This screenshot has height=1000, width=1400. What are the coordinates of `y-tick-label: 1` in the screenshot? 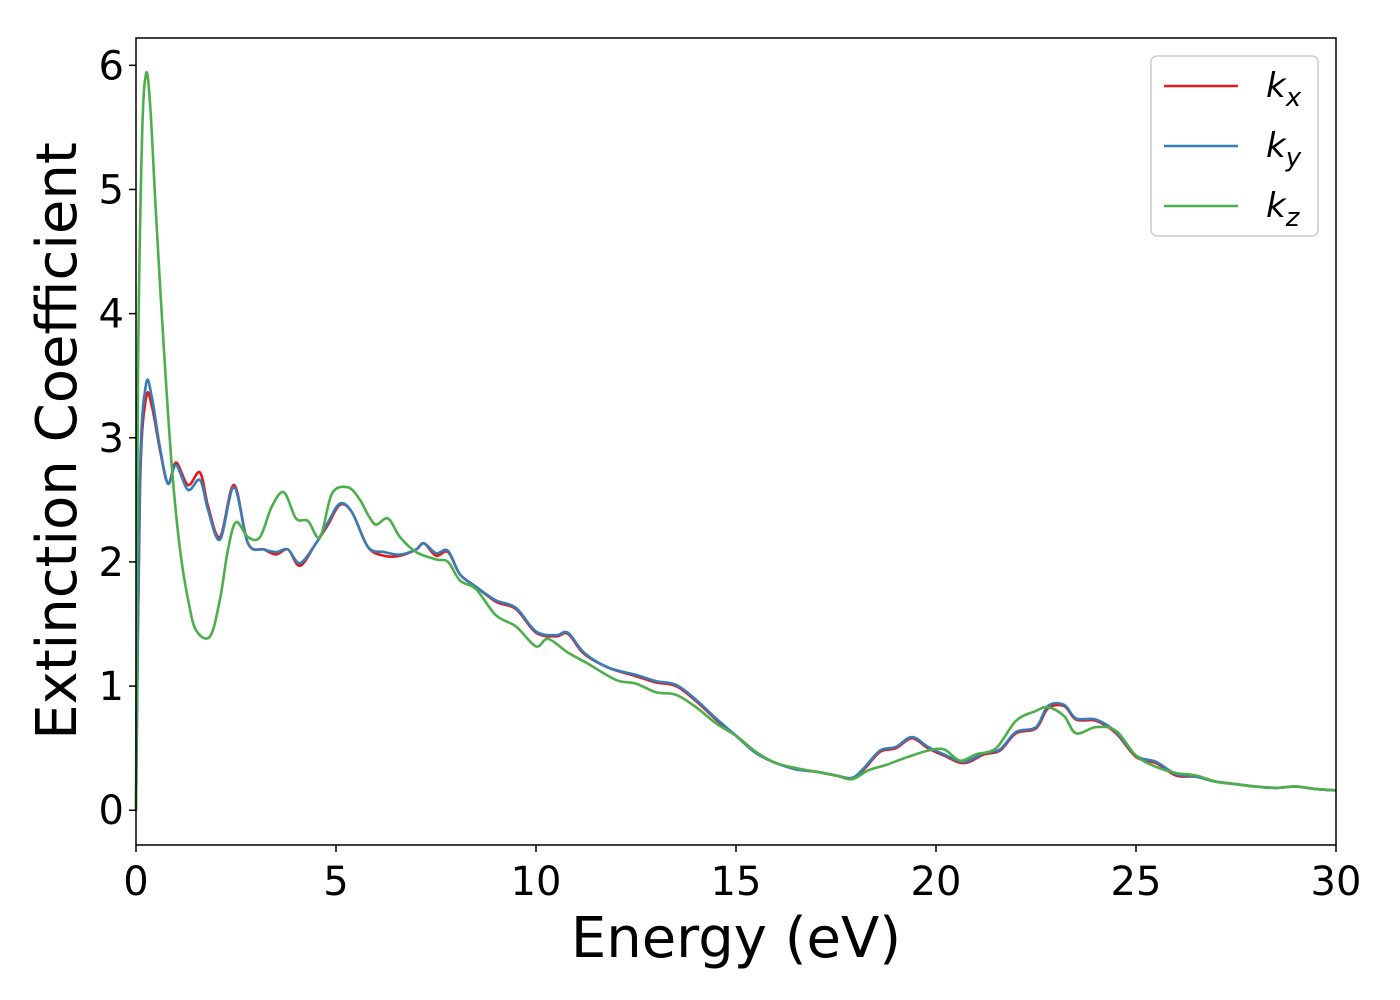 It's located at (111, 687).